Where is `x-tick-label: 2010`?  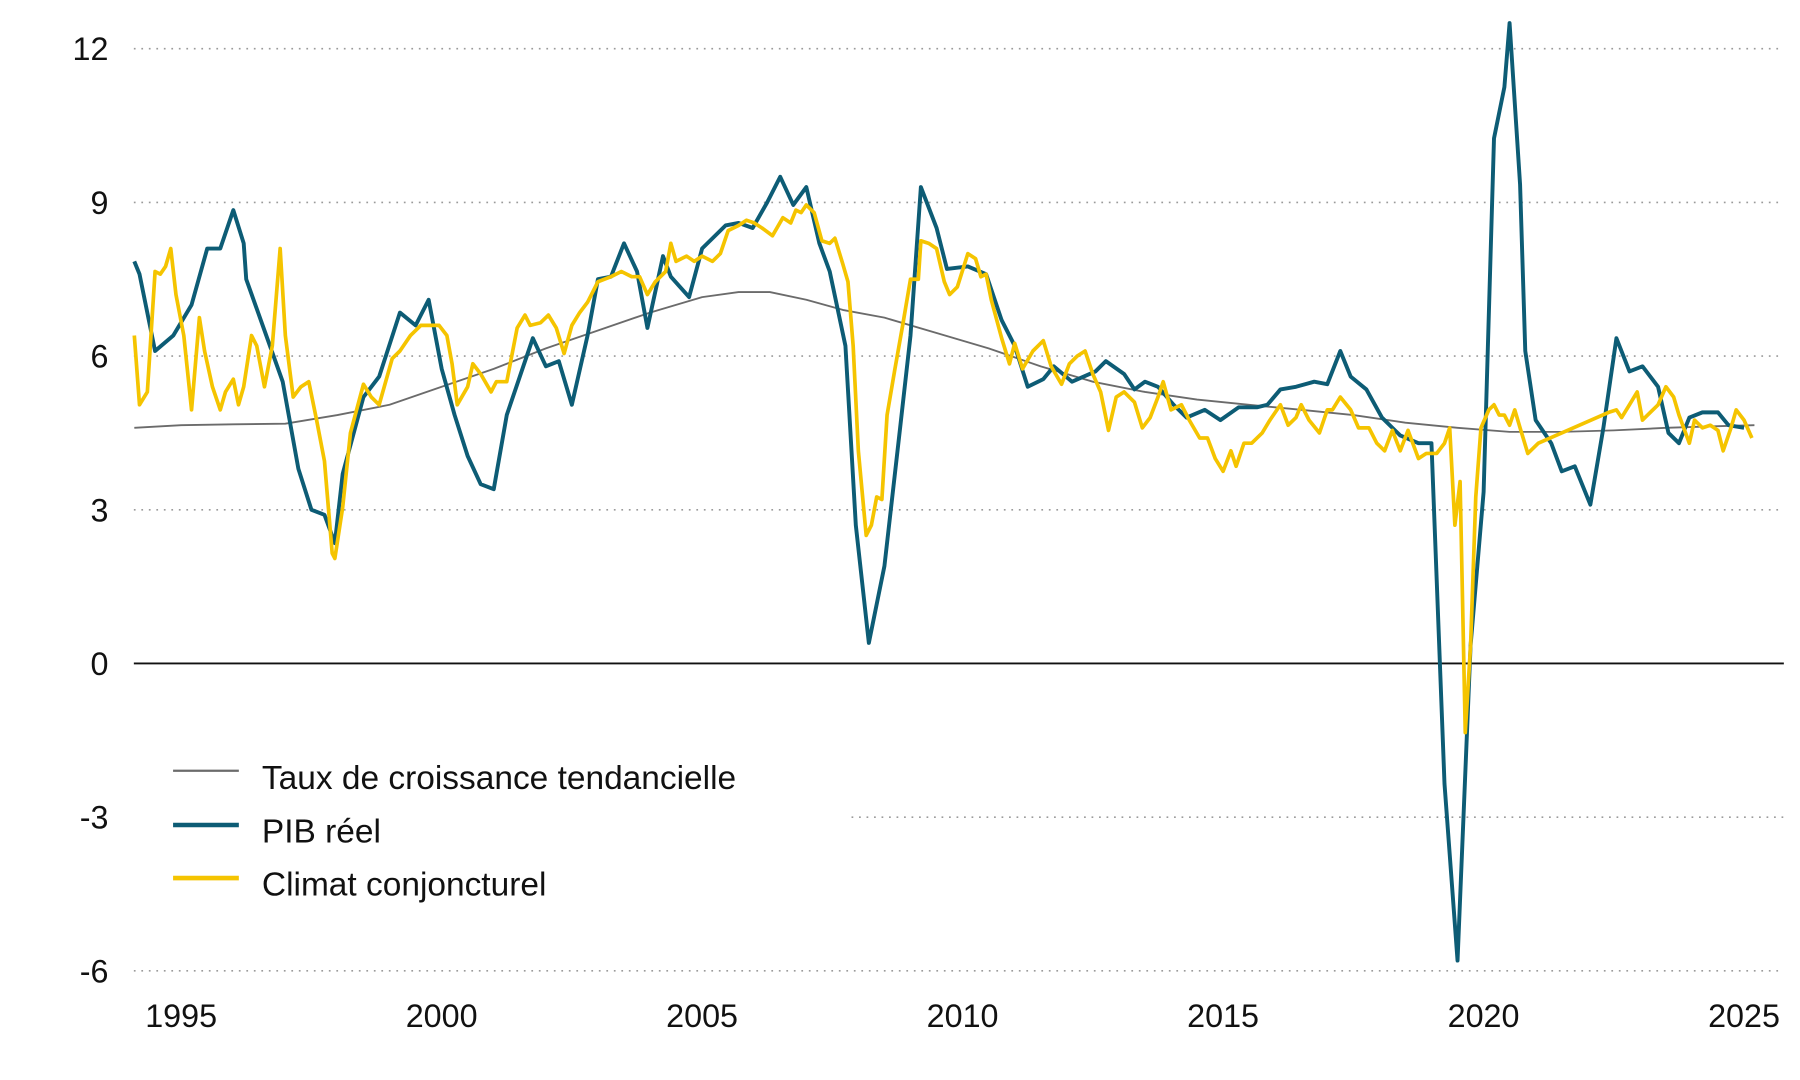 x-tick-label: 2010 is located at coordinates (963, 1016).